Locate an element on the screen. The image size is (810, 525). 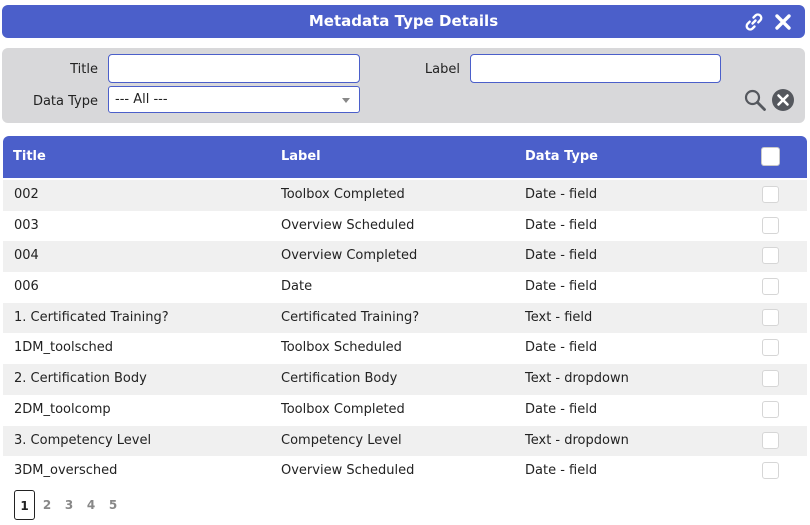
cell-label: Certification Body is located at coordinates (339, 379).